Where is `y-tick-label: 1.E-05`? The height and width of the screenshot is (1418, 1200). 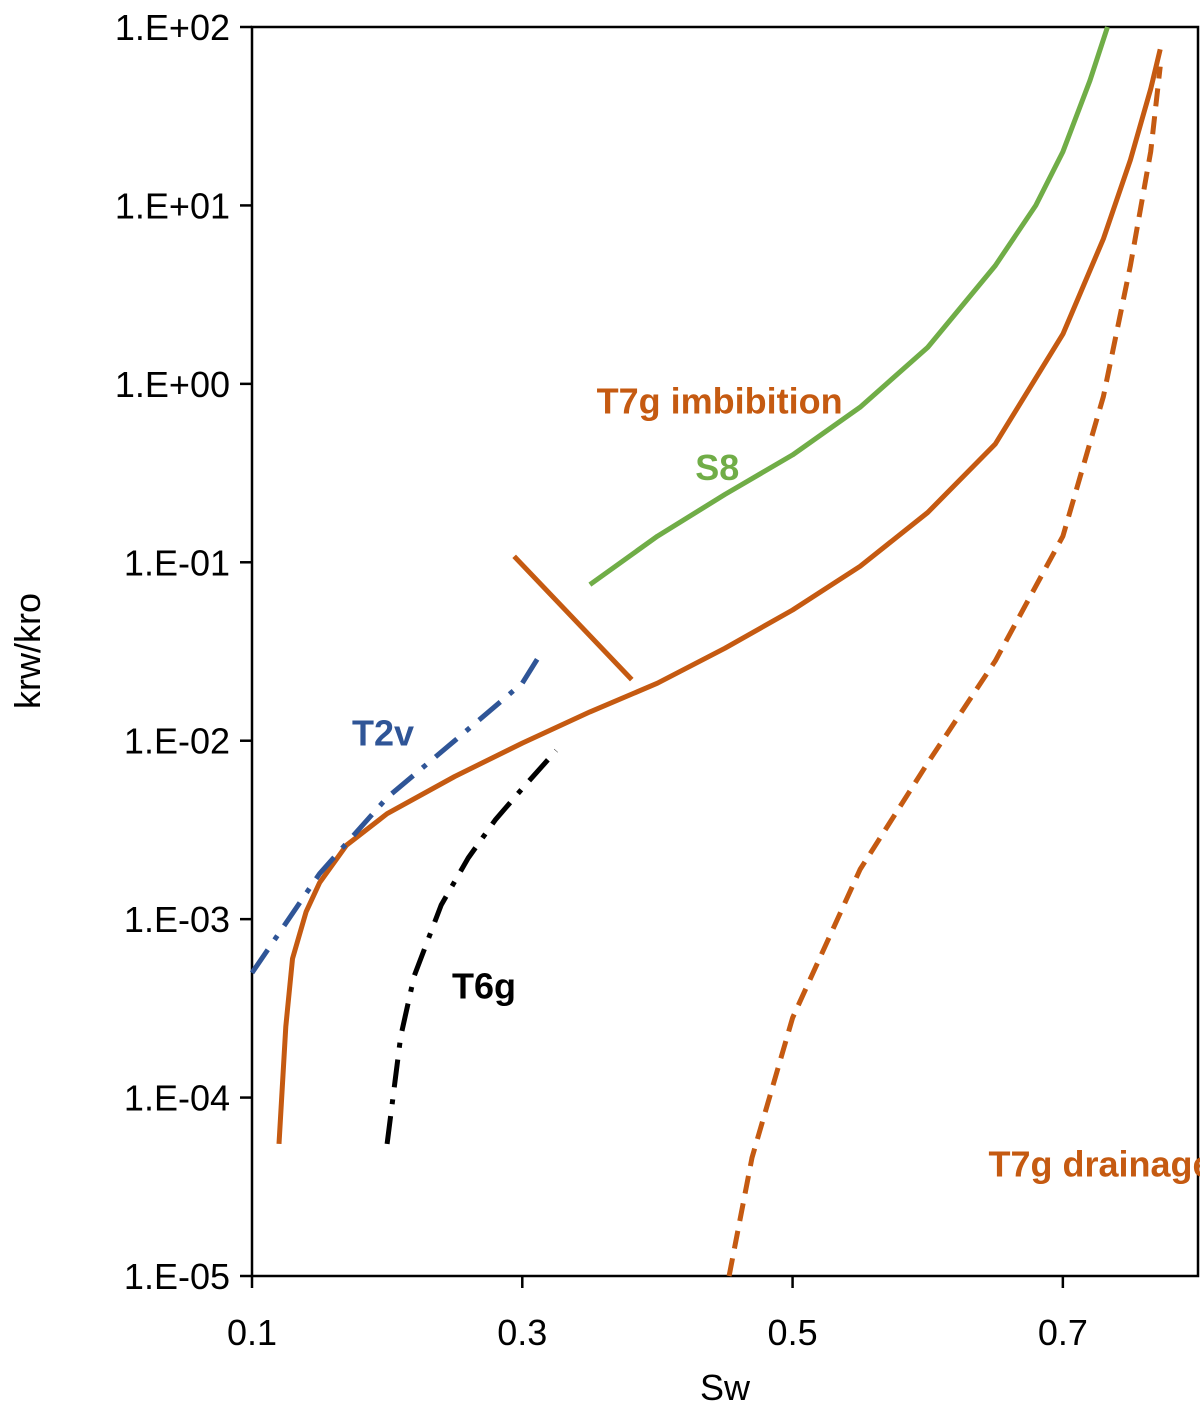
y-tick-label: 1.E-05 is located at coordinates (177, 1276).